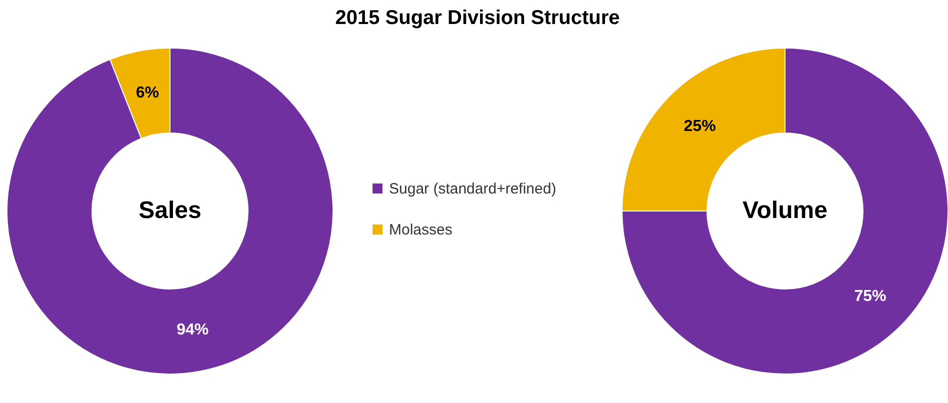 This screenshot has height=403, width=948. What do you see at coordinates (785, 210) in the screenshot?
I see `text: Volume` at bounding box center [785, 210].